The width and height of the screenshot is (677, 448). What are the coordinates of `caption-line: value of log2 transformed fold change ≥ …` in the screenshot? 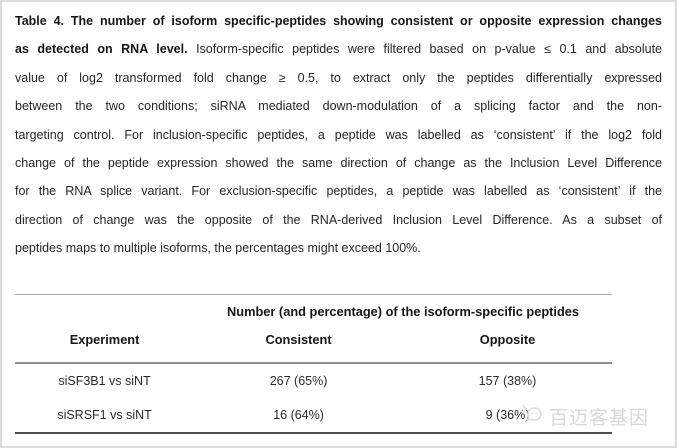 It's located at (338, 78).